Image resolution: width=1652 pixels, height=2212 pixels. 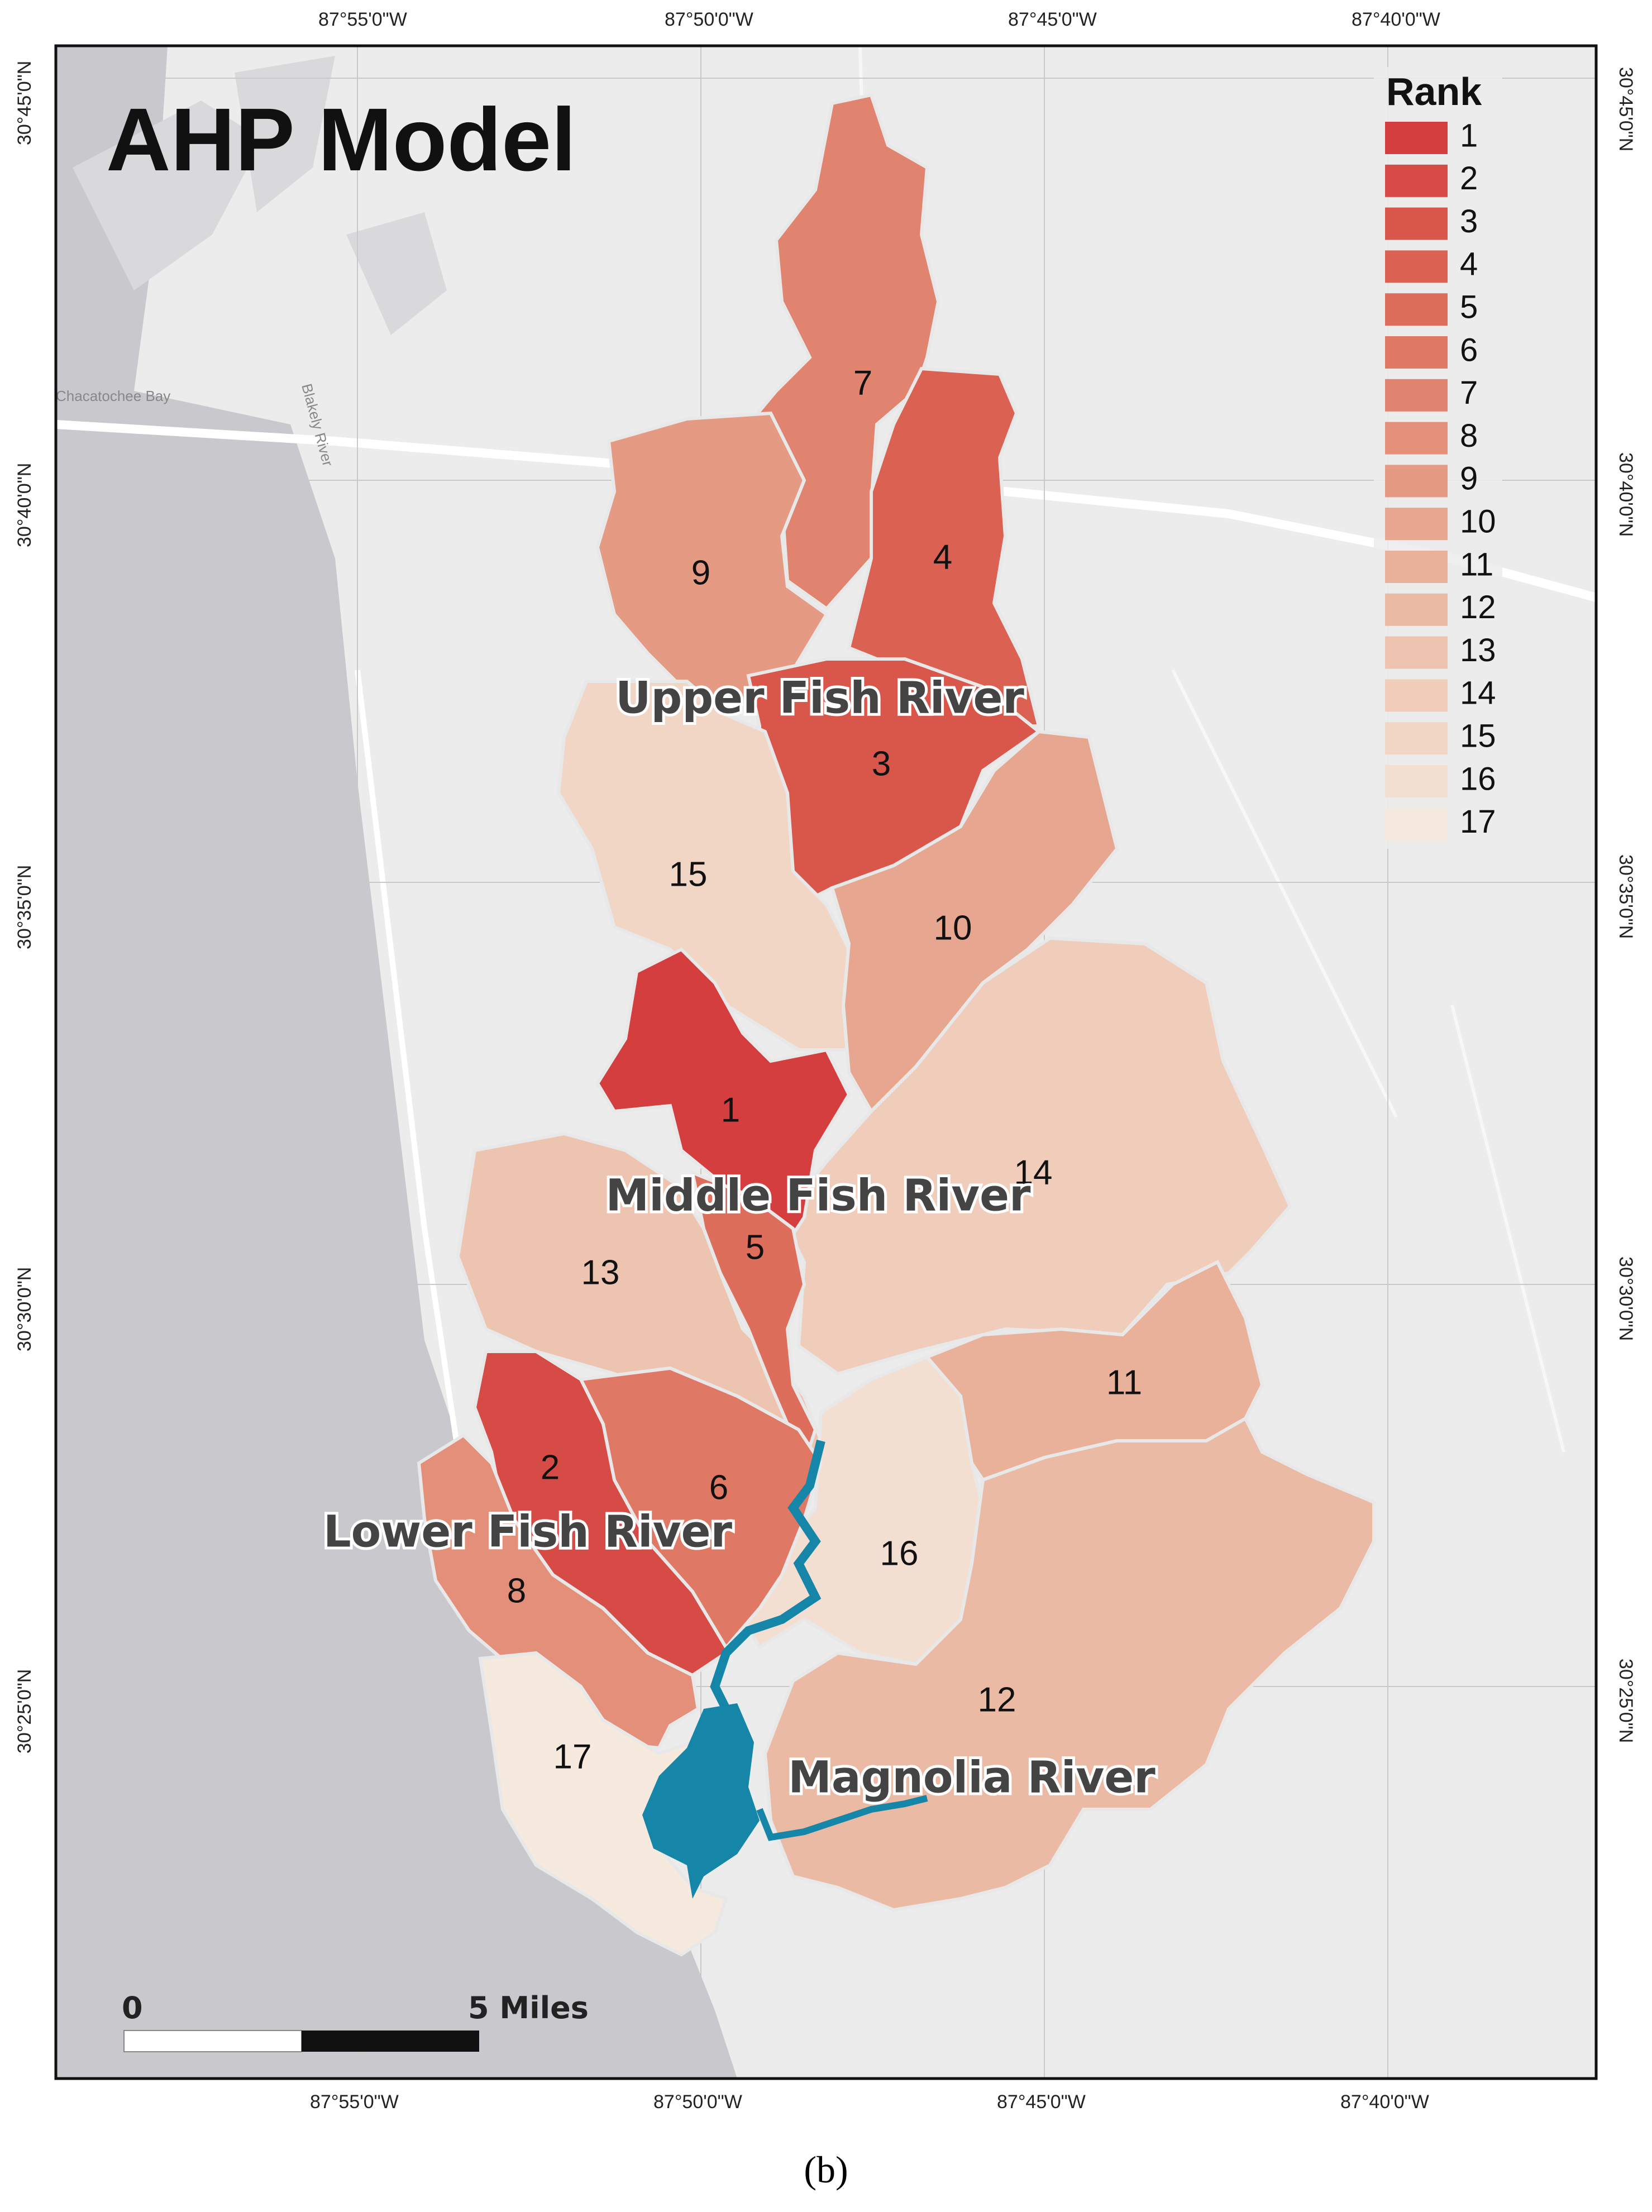 I want to click on label-12: 12, so click(x=997, y=1699).